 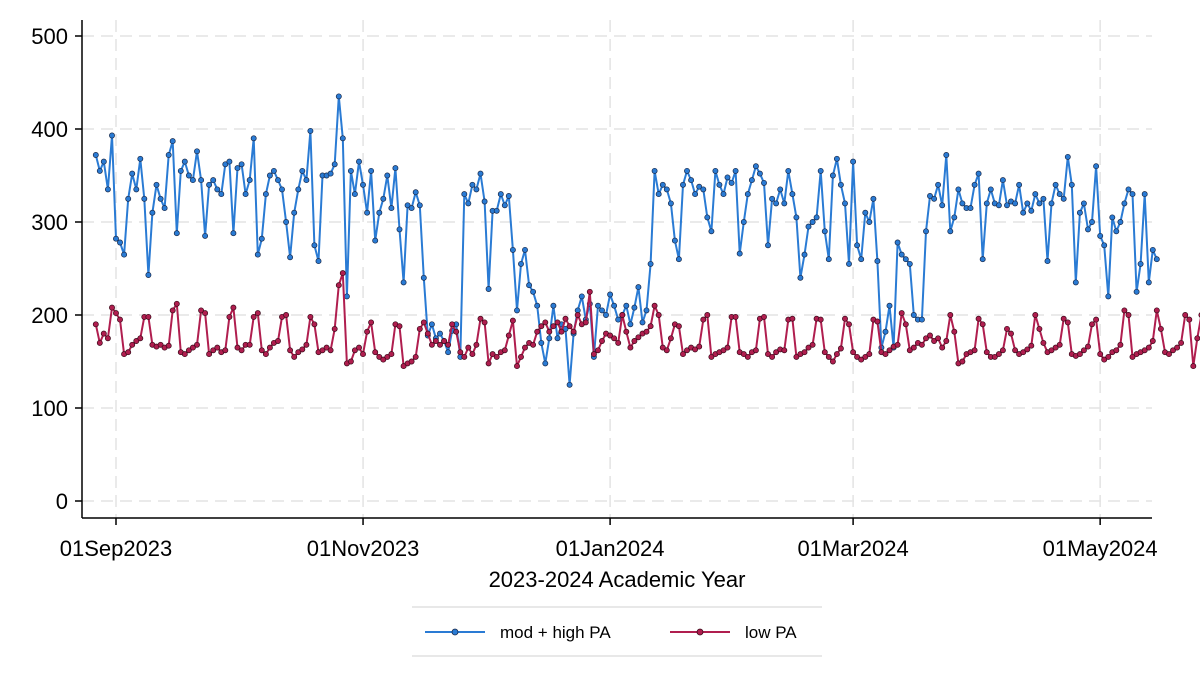 What do you see at coordinates (646, 320) in the screenshot?
I see `series-low-pa` at bounding box center [646, 320].